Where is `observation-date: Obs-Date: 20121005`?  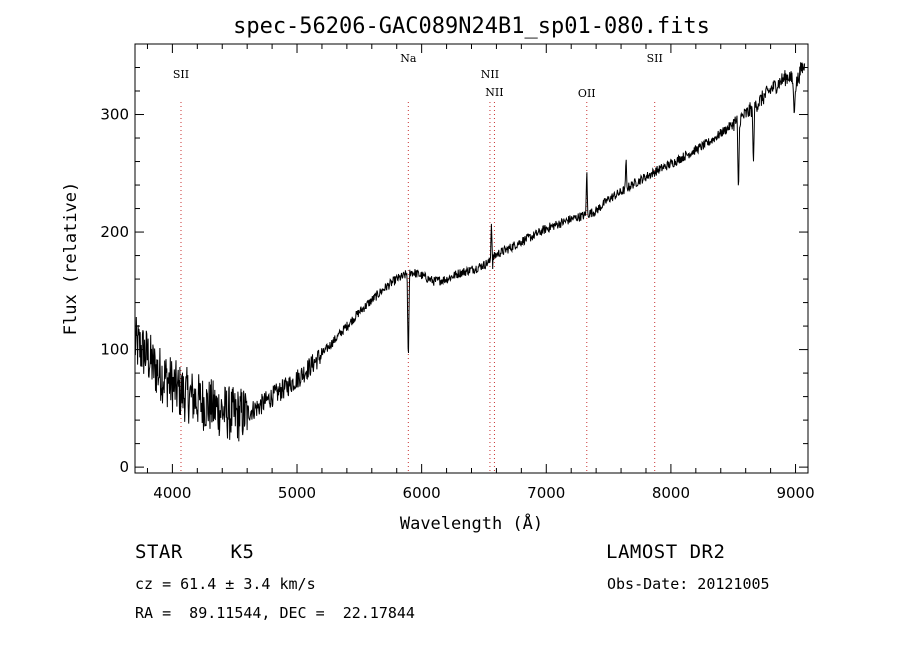 observation-date: Obs-Date: 20121005 is located at coordinates (688, 584).